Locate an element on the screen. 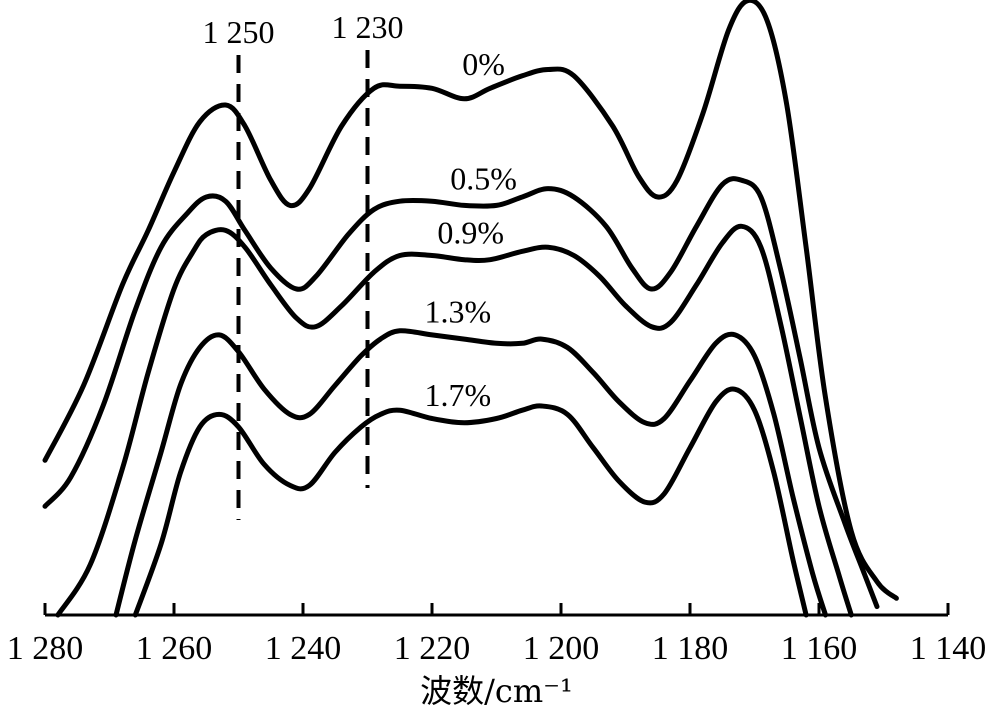 The image size is (1000, 718). x-tick-label-7: 1 140 is located at coordinates (948, 648).